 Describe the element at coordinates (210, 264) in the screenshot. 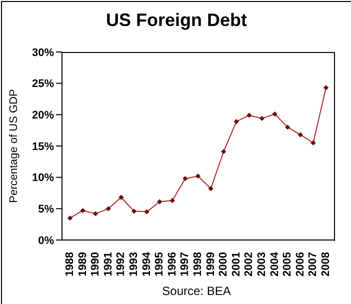

I see `x-tick-label: 1999` at that location.